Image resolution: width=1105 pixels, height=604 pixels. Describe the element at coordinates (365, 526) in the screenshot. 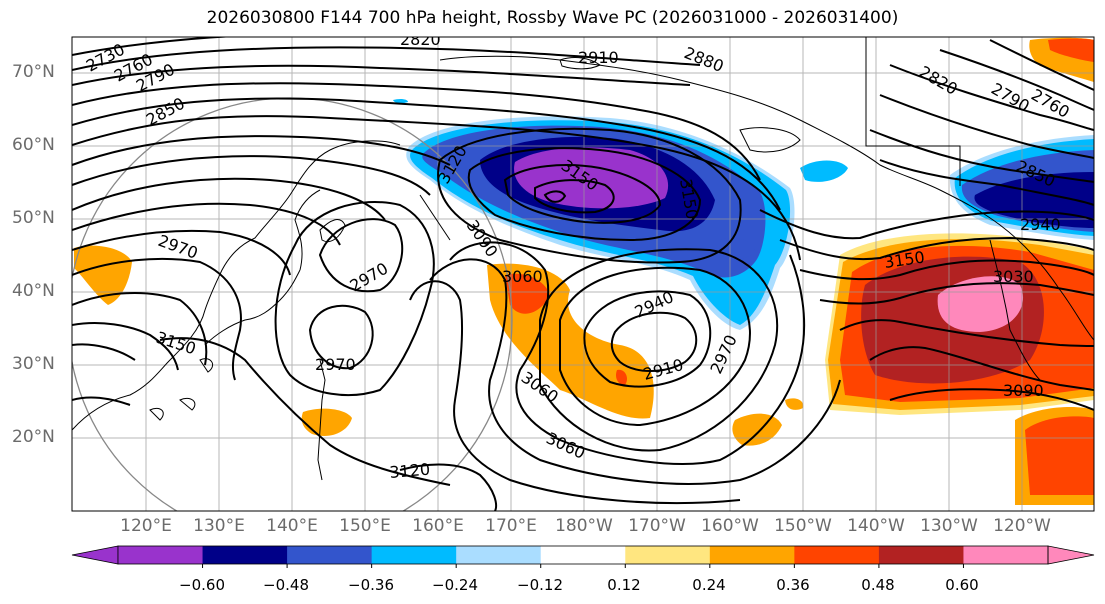

I see `lon-label: 150°E` at that location.